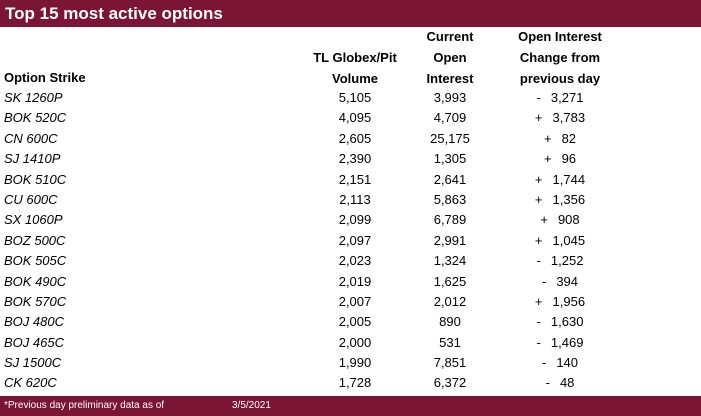 This screenshot has height=416, width=701. I want to click on volume-value: 2,023, so click(355, 261).